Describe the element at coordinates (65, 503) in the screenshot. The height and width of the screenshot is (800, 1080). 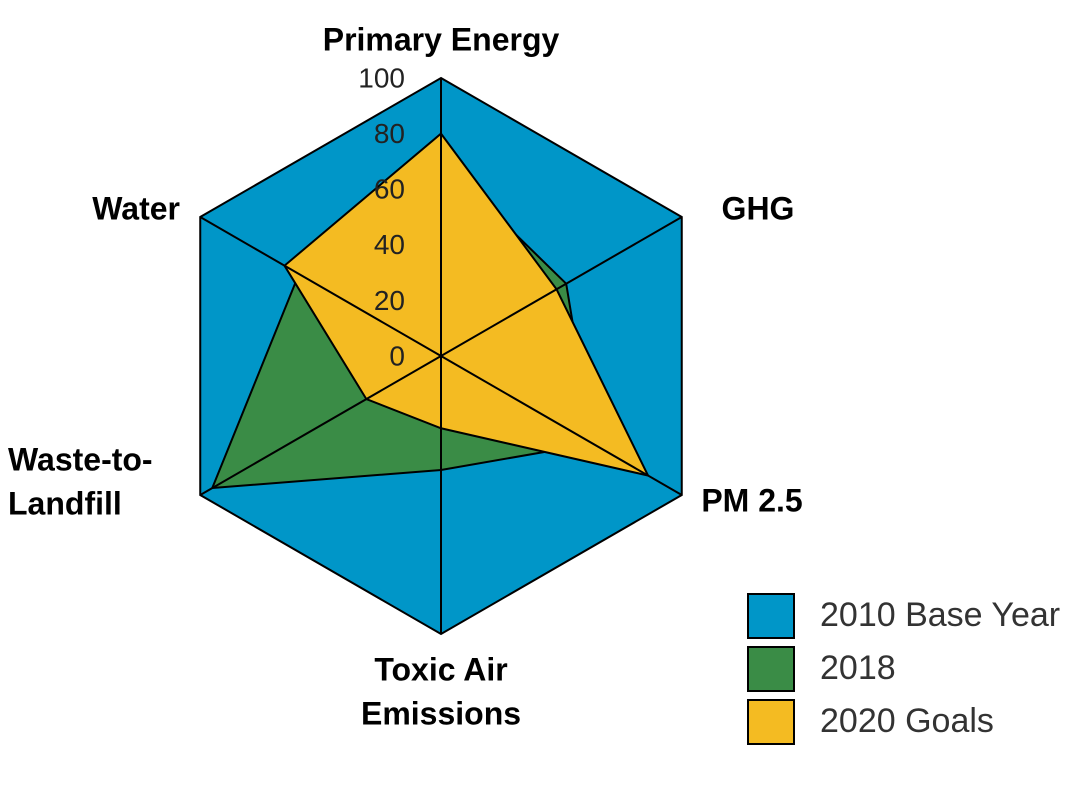
I see `category-label: Landfill` at that location.